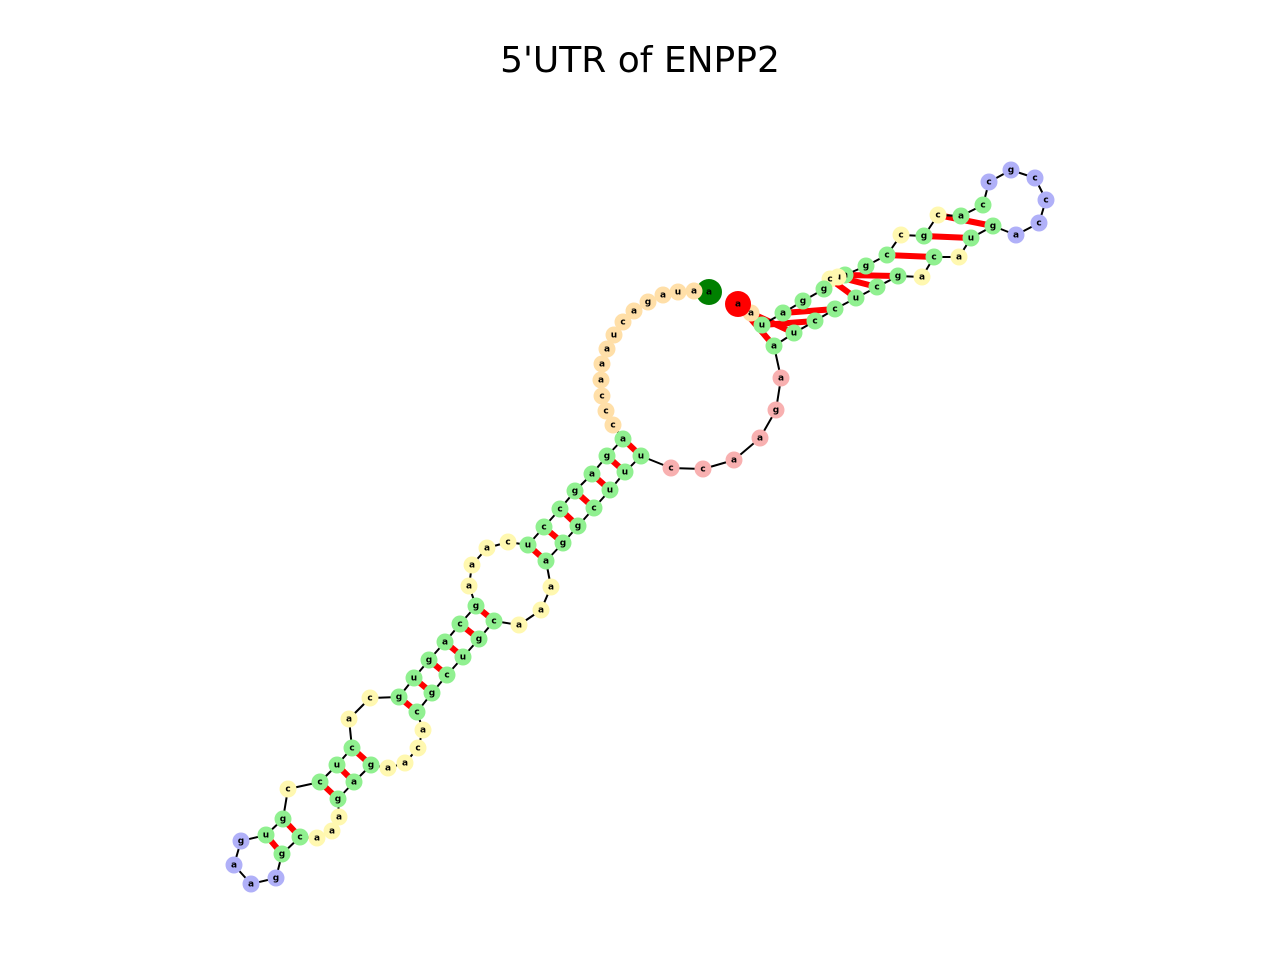 Image resolution: width=1280 pixels, height=960 pixels. What do you see at coordinates (623, 439) in the screenshot?
I see `nucleotide-stem: a` at bounding box center [623, 439].